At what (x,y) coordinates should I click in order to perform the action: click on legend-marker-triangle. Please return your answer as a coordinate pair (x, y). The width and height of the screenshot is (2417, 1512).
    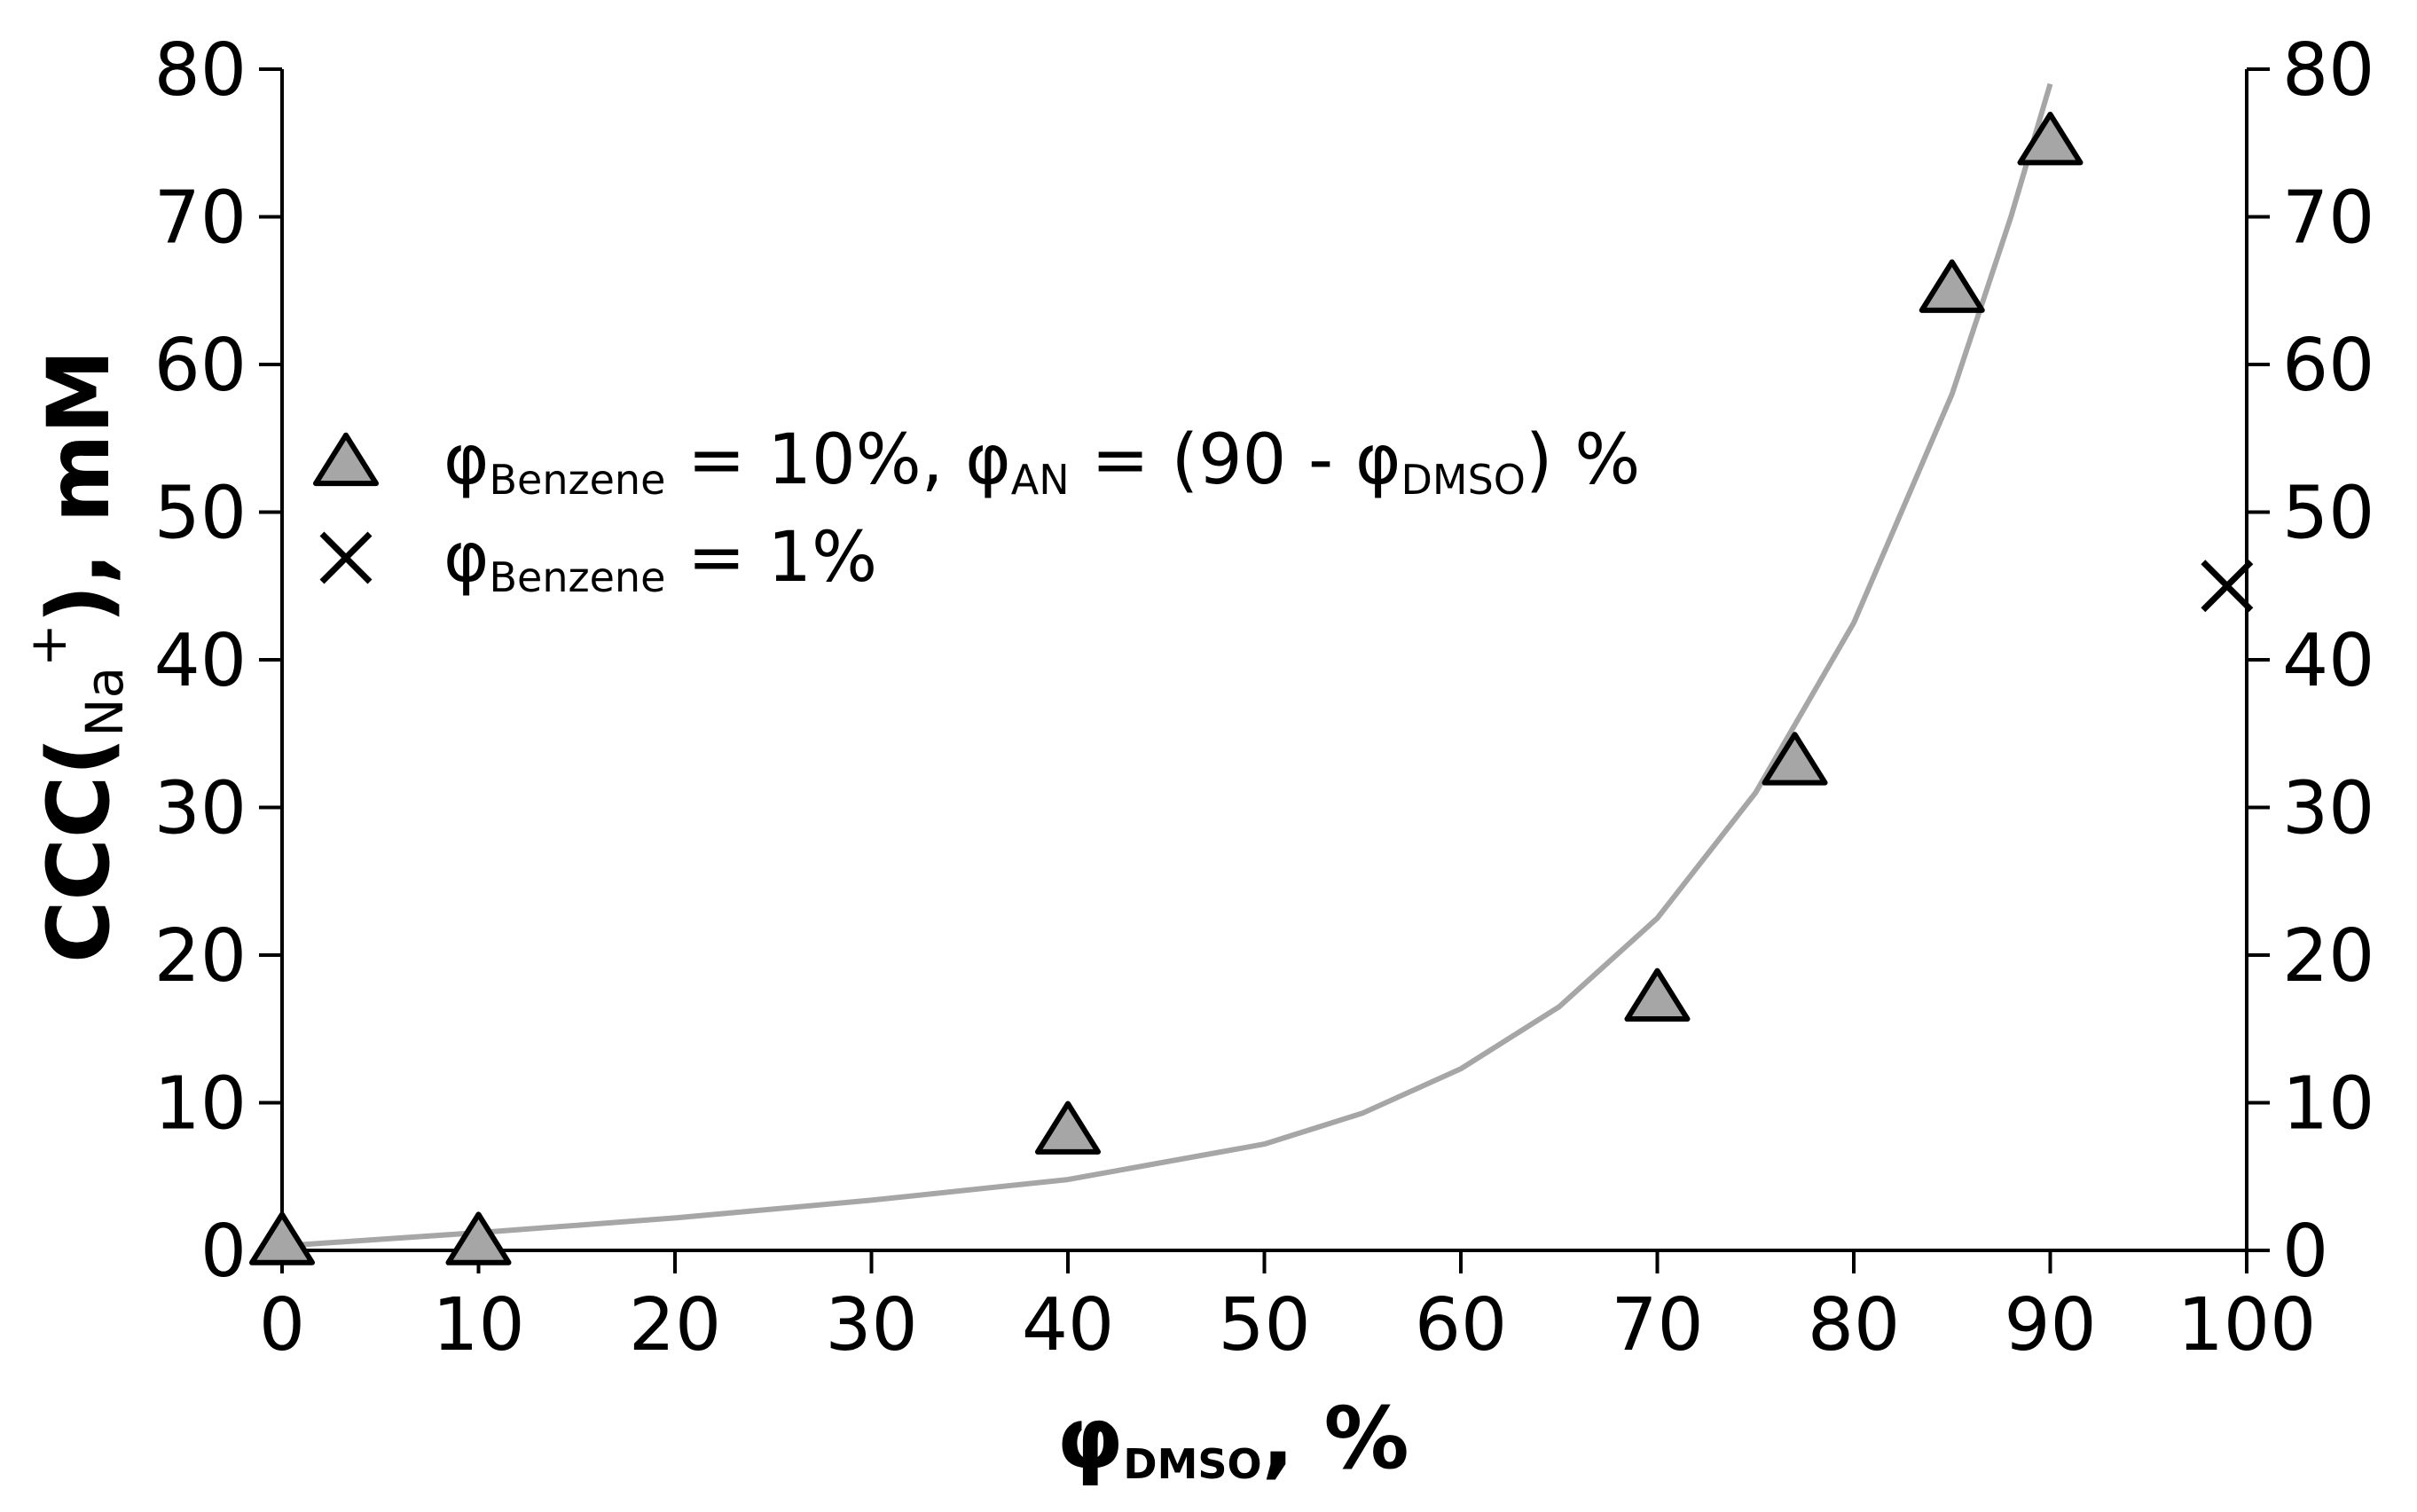
    Looking at the image, I should click on (346, 459).